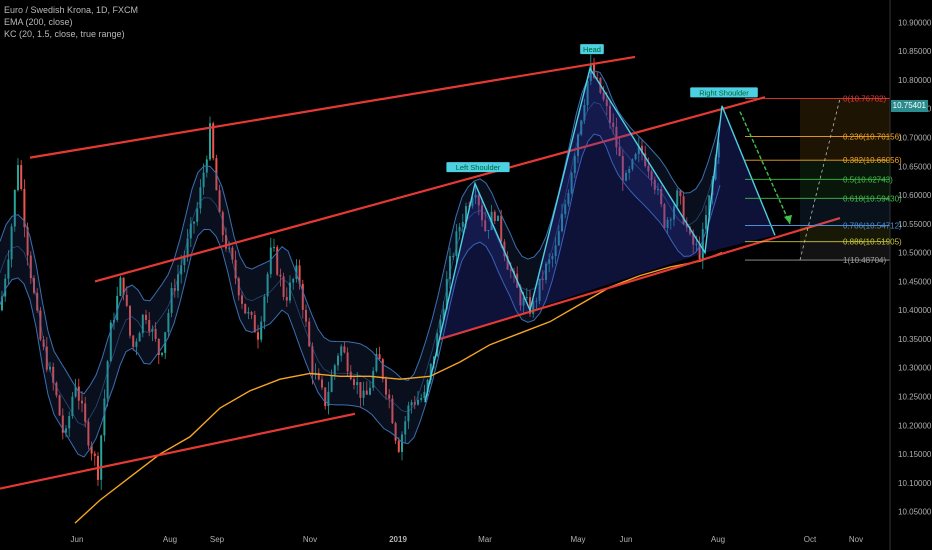  Describe the element at coordinates (915, 224) in the screenshot. I see `y-tick-label: 10.55000` at that location.